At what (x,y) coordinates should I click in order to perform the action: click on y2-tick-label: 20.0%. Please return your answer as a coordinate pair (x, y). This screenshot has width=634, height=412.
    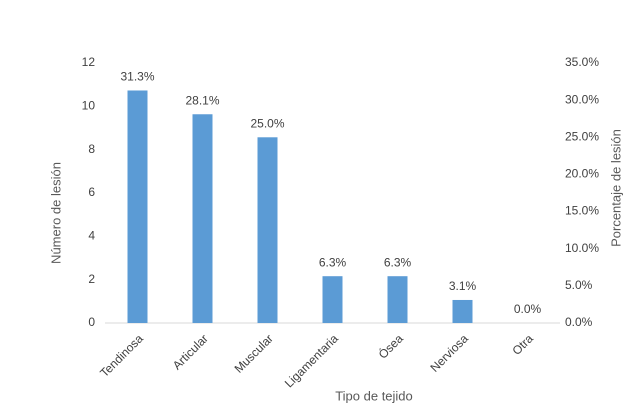
    Looking at the image, I should click on (582, 174).